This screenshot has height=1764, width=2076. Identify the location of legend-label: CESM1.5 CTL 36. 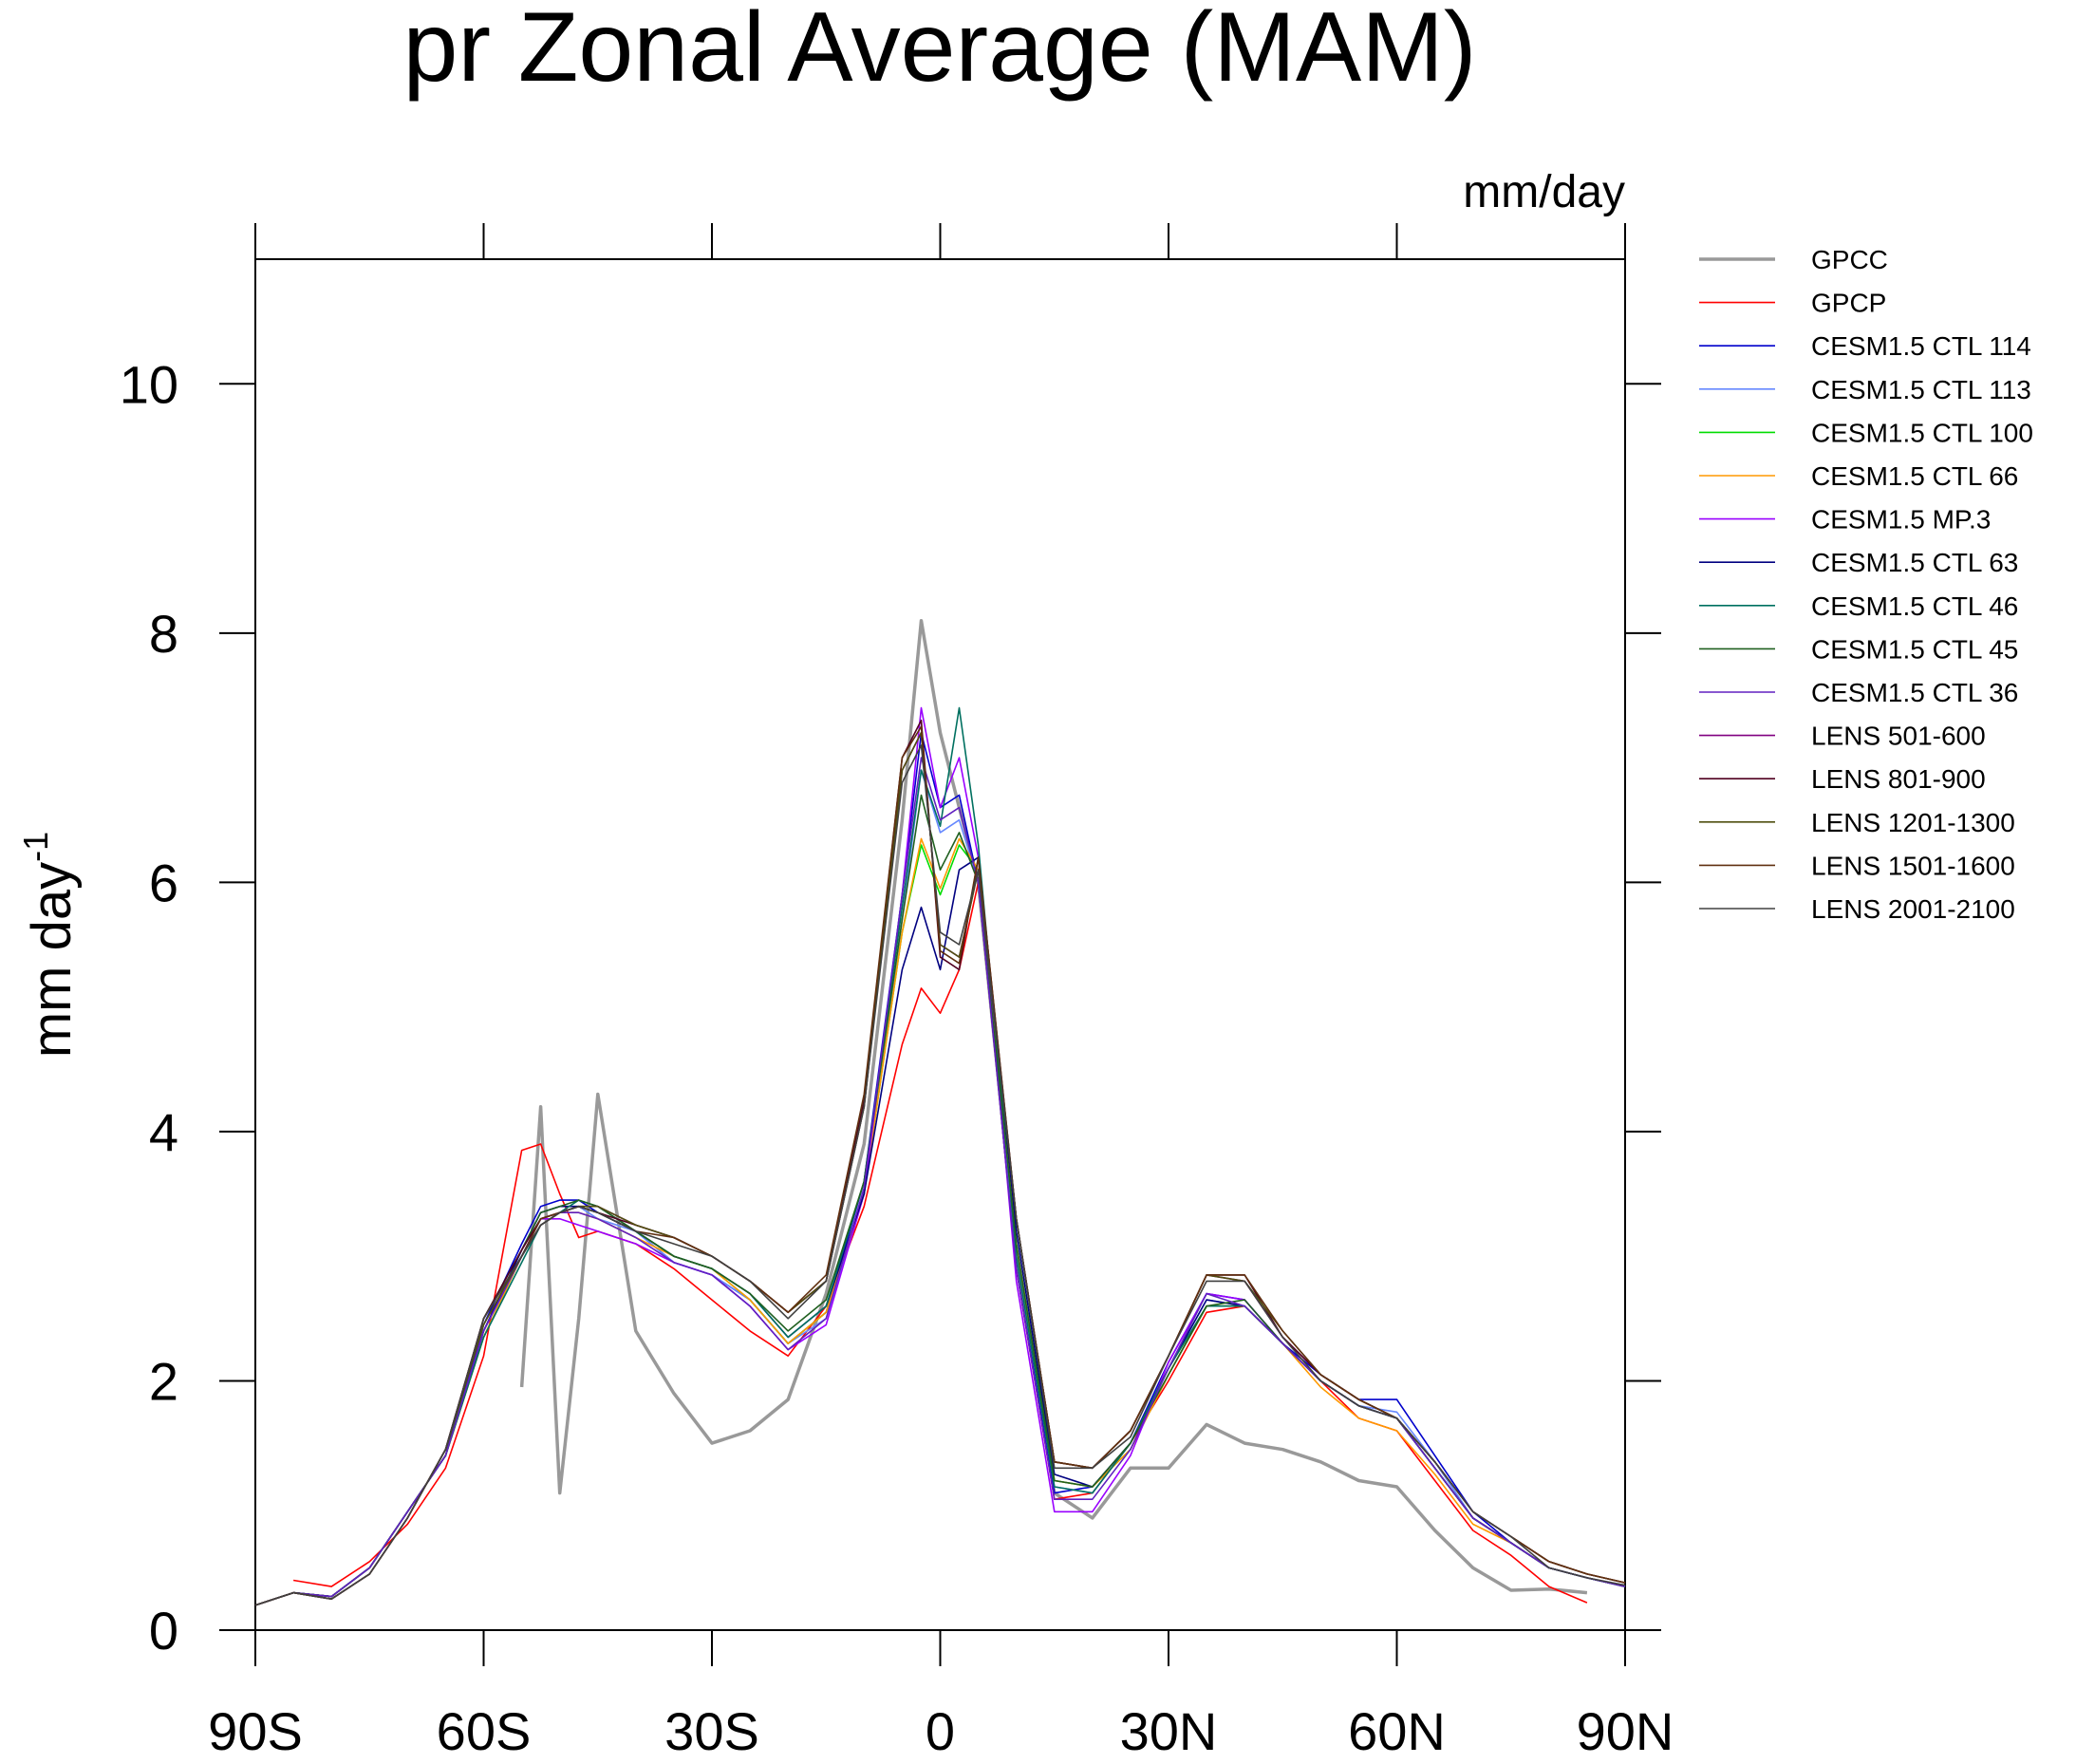
(1914, 693).